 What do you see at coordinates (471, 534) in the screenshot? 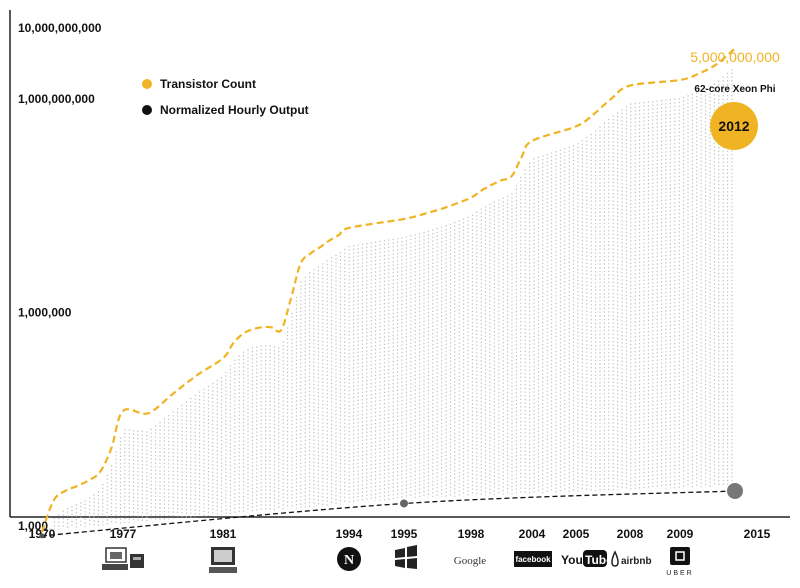
I see `x-tick-label: 1998` at bounding box center [471, 534].